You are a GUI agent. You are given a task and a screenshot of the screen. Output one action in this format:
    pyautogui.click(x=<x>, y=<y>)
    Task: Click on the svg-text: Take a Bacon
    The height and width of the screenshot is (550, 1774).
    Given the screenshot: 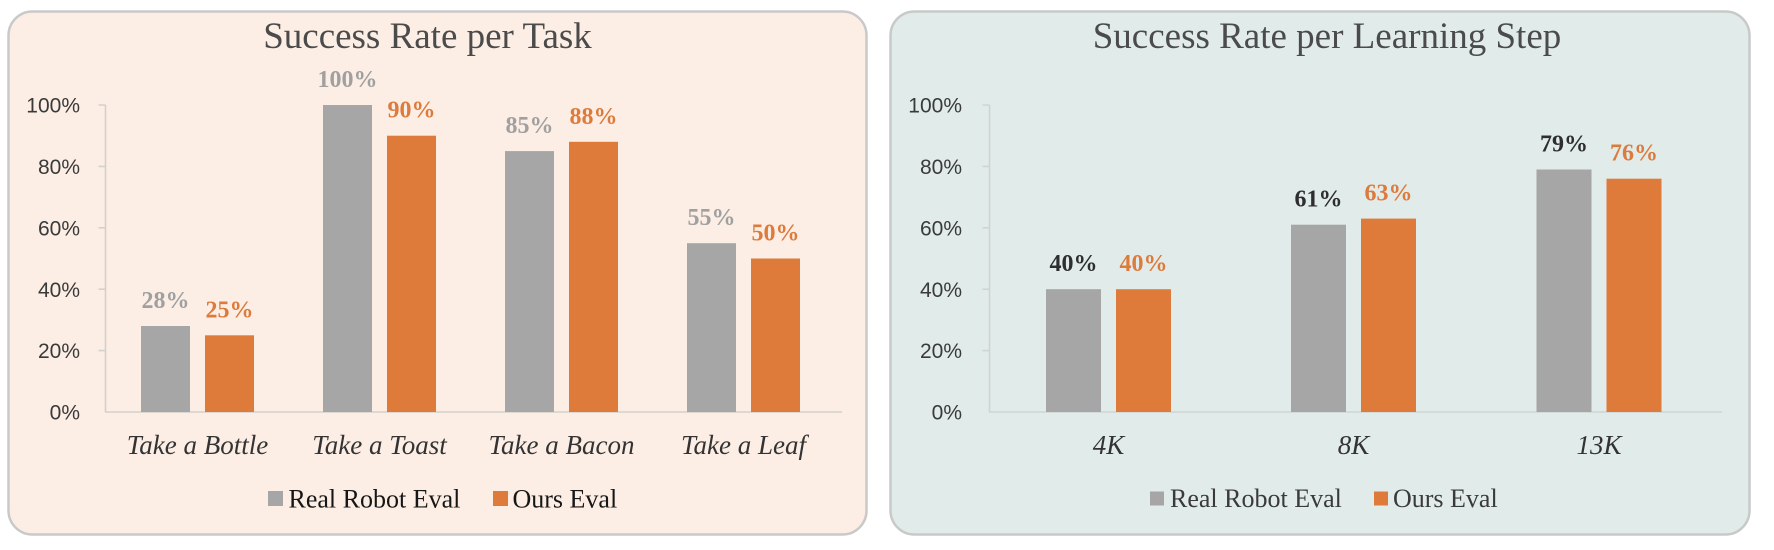 What is the action you would take?
    pyautogui.click(x=562, y=445)
    